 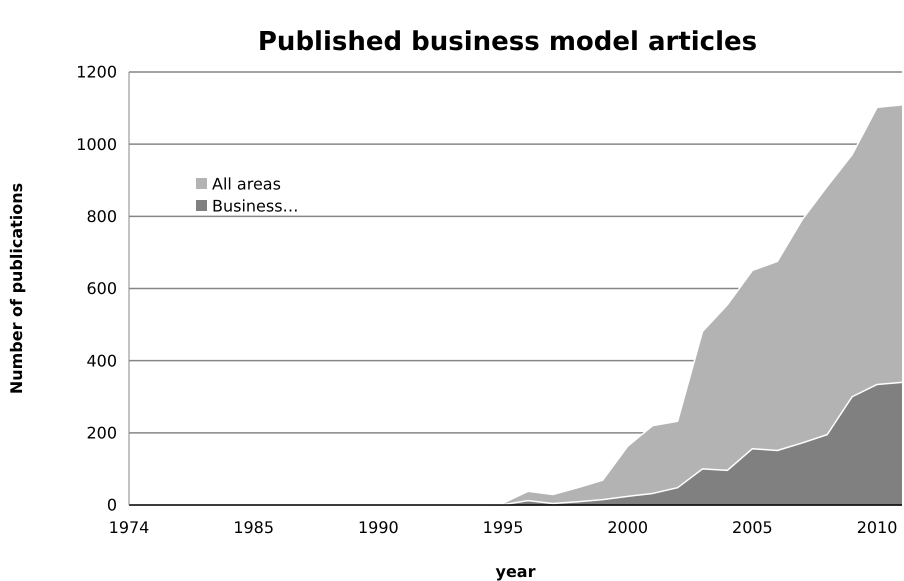 What do you see at coordinates (627, 527) in the screenshot?
I see `x-tick-label: 2000` at bounding box center [627, 527].